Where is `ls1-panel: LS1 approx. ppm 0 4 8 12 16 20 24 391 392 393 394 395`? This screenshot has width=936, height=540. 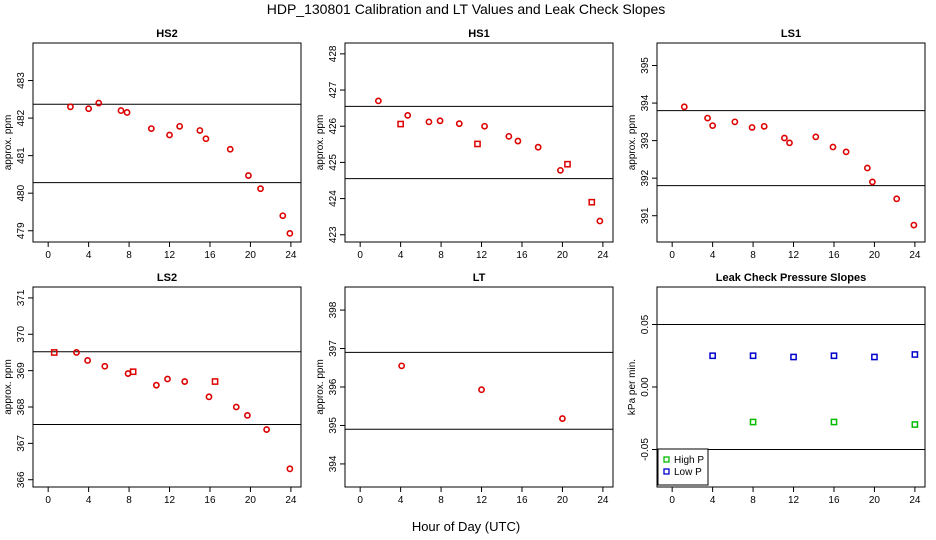
ls1-panel: LS1 approx. ppm 0 4 8 12 16 20 24 391 392 393 394 395 is located at coordinates (776, 144).